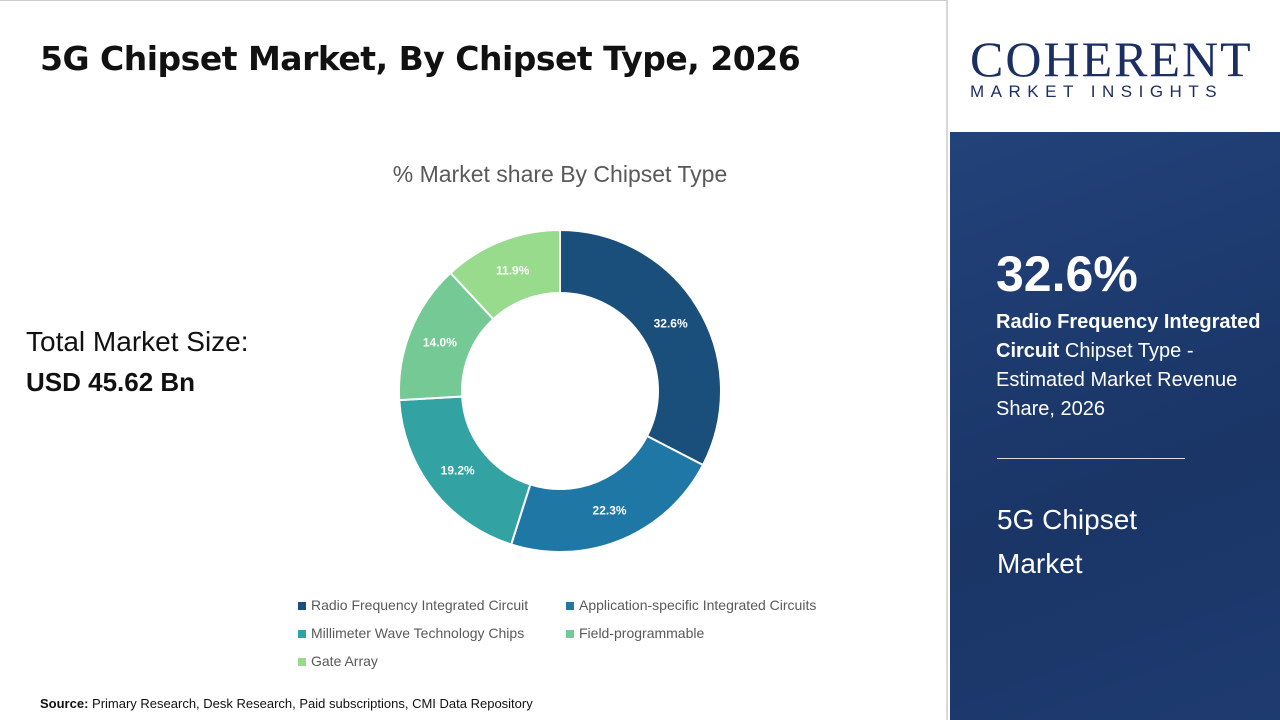 This screenshot has height=720, width=1280. What do you see at coordinates (411, 633) in the screenshot?
I see `legend-item: Millimeter Wave Technology Chips` at bounding box center [411, 633].